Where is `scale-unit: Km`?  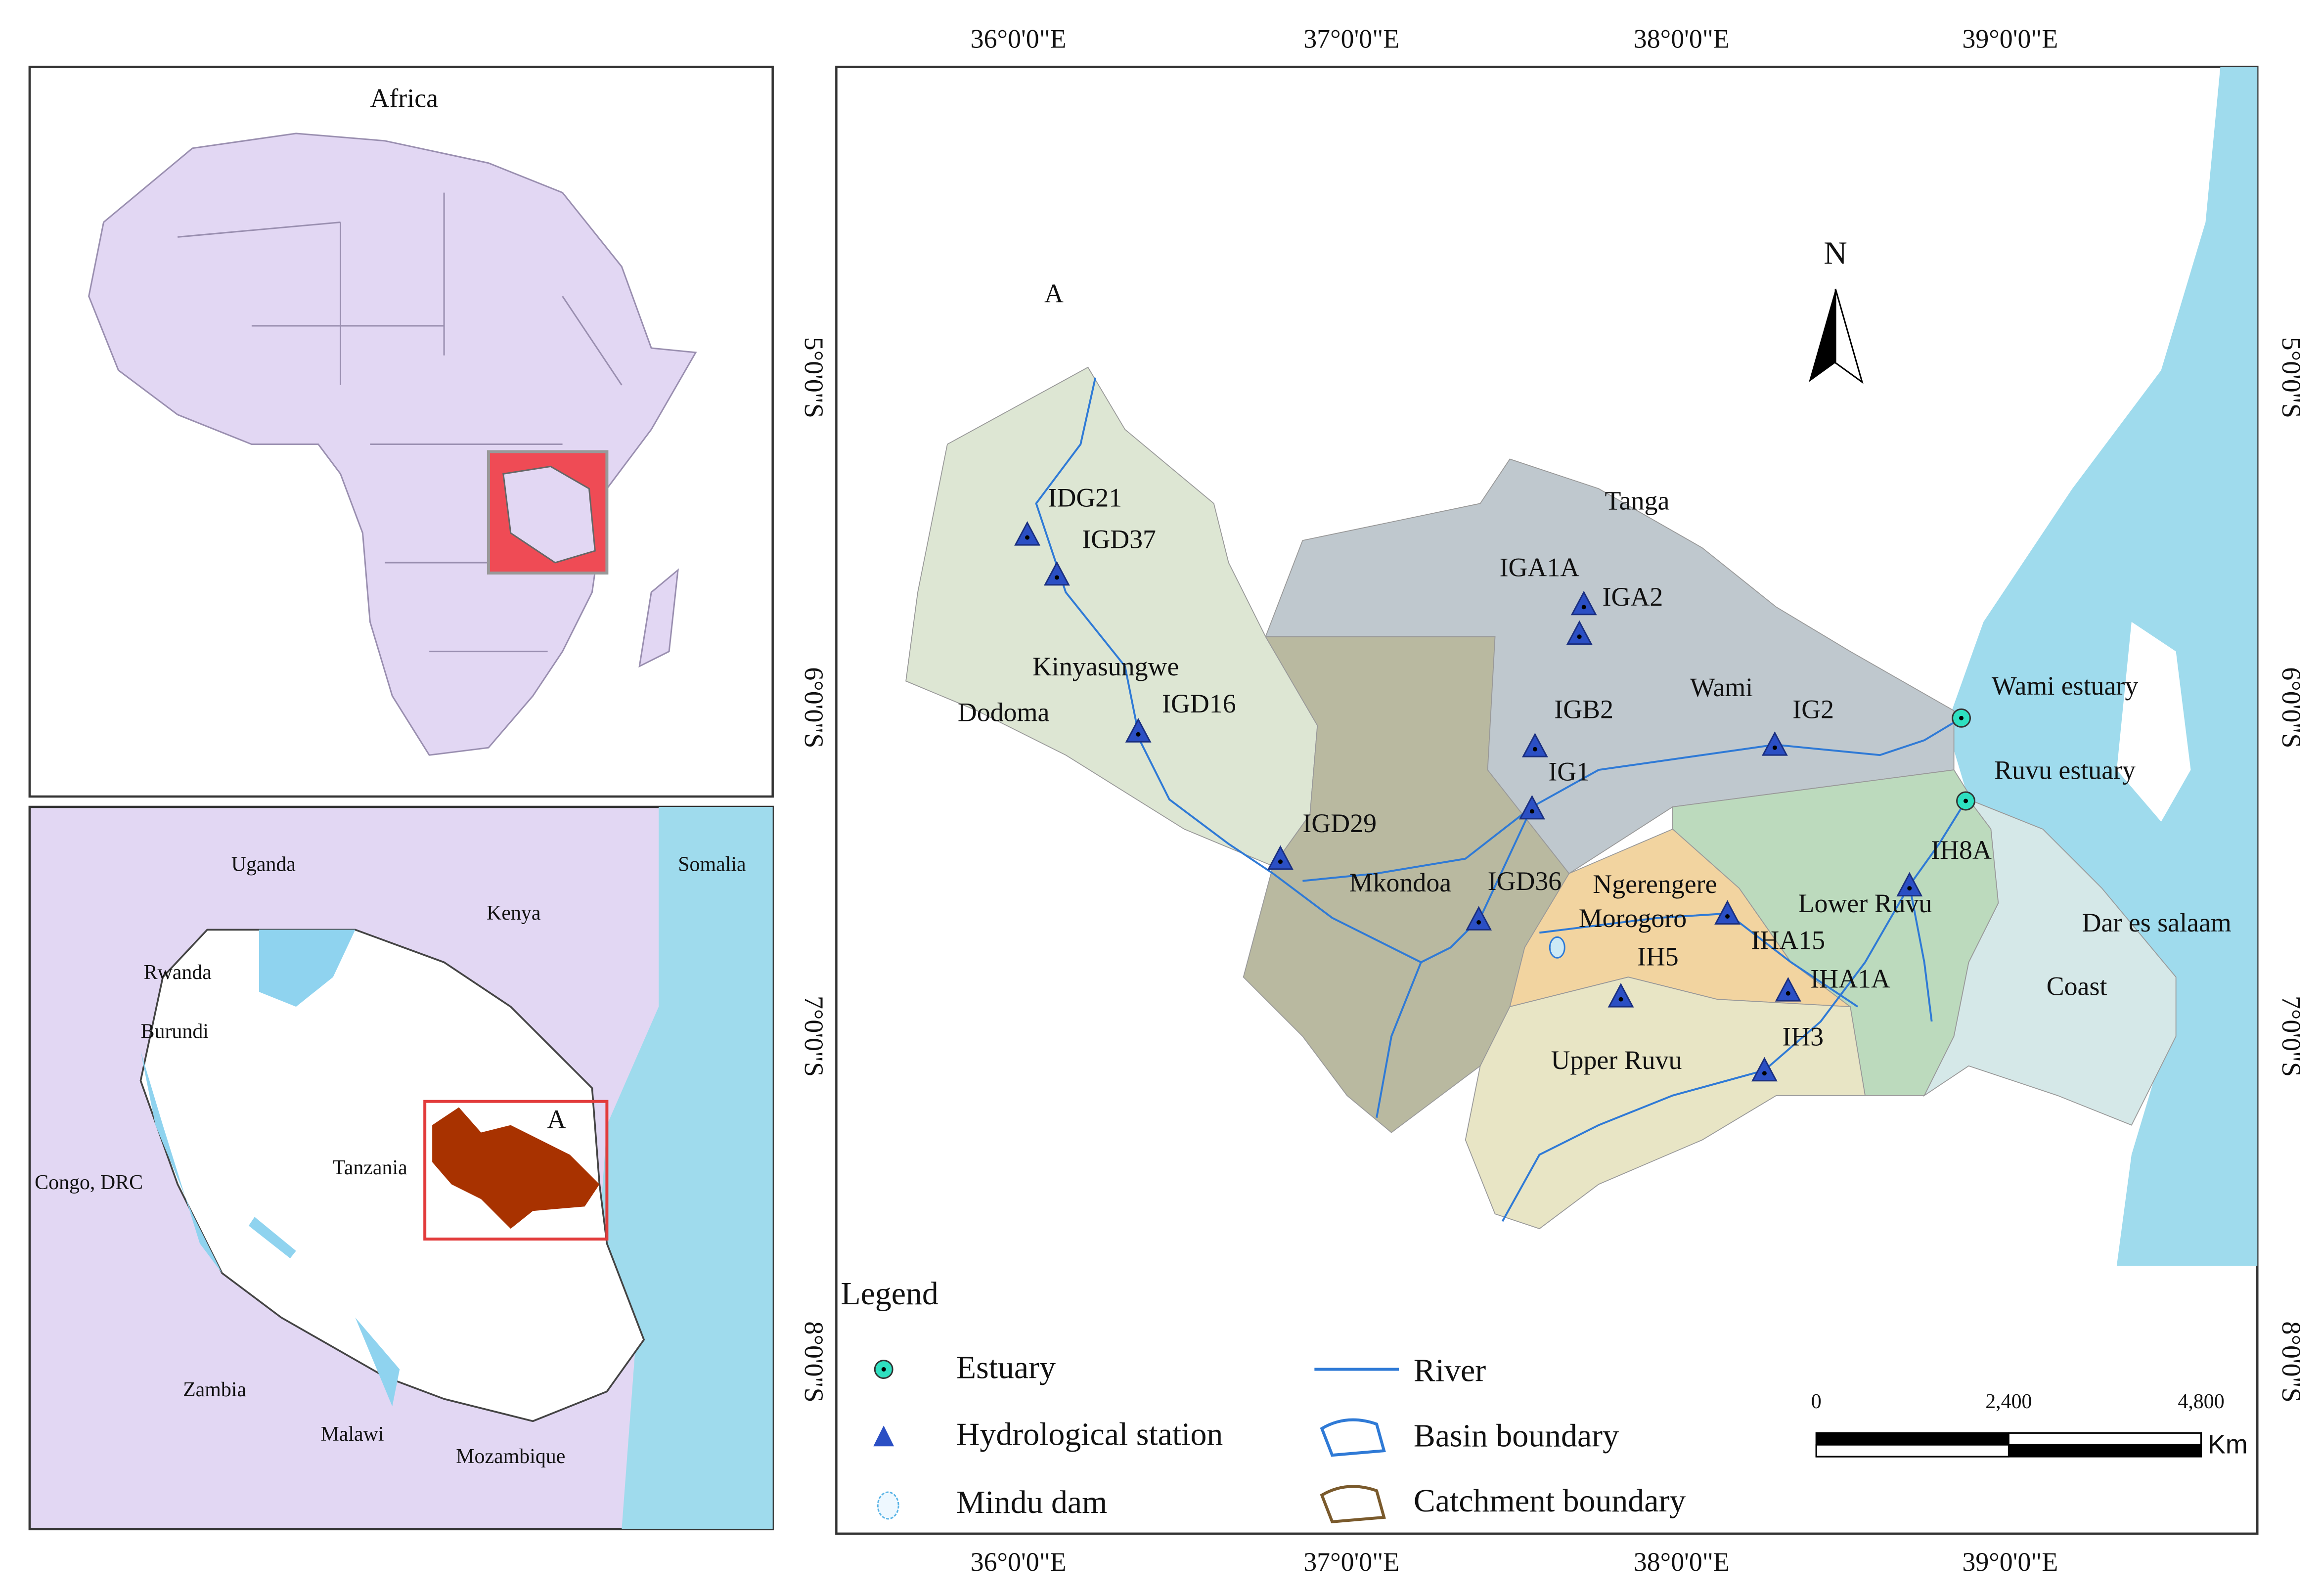
scale-unit: Km is located at coordinates (2228, 1444).